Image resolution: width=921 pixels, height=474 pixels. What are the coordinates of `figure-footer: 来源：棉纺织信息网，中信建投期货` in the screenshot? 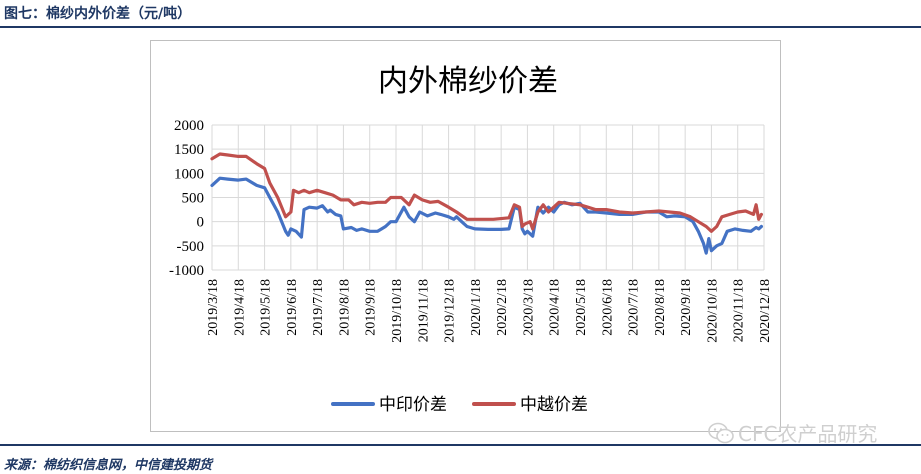 It's located at (460, 459).